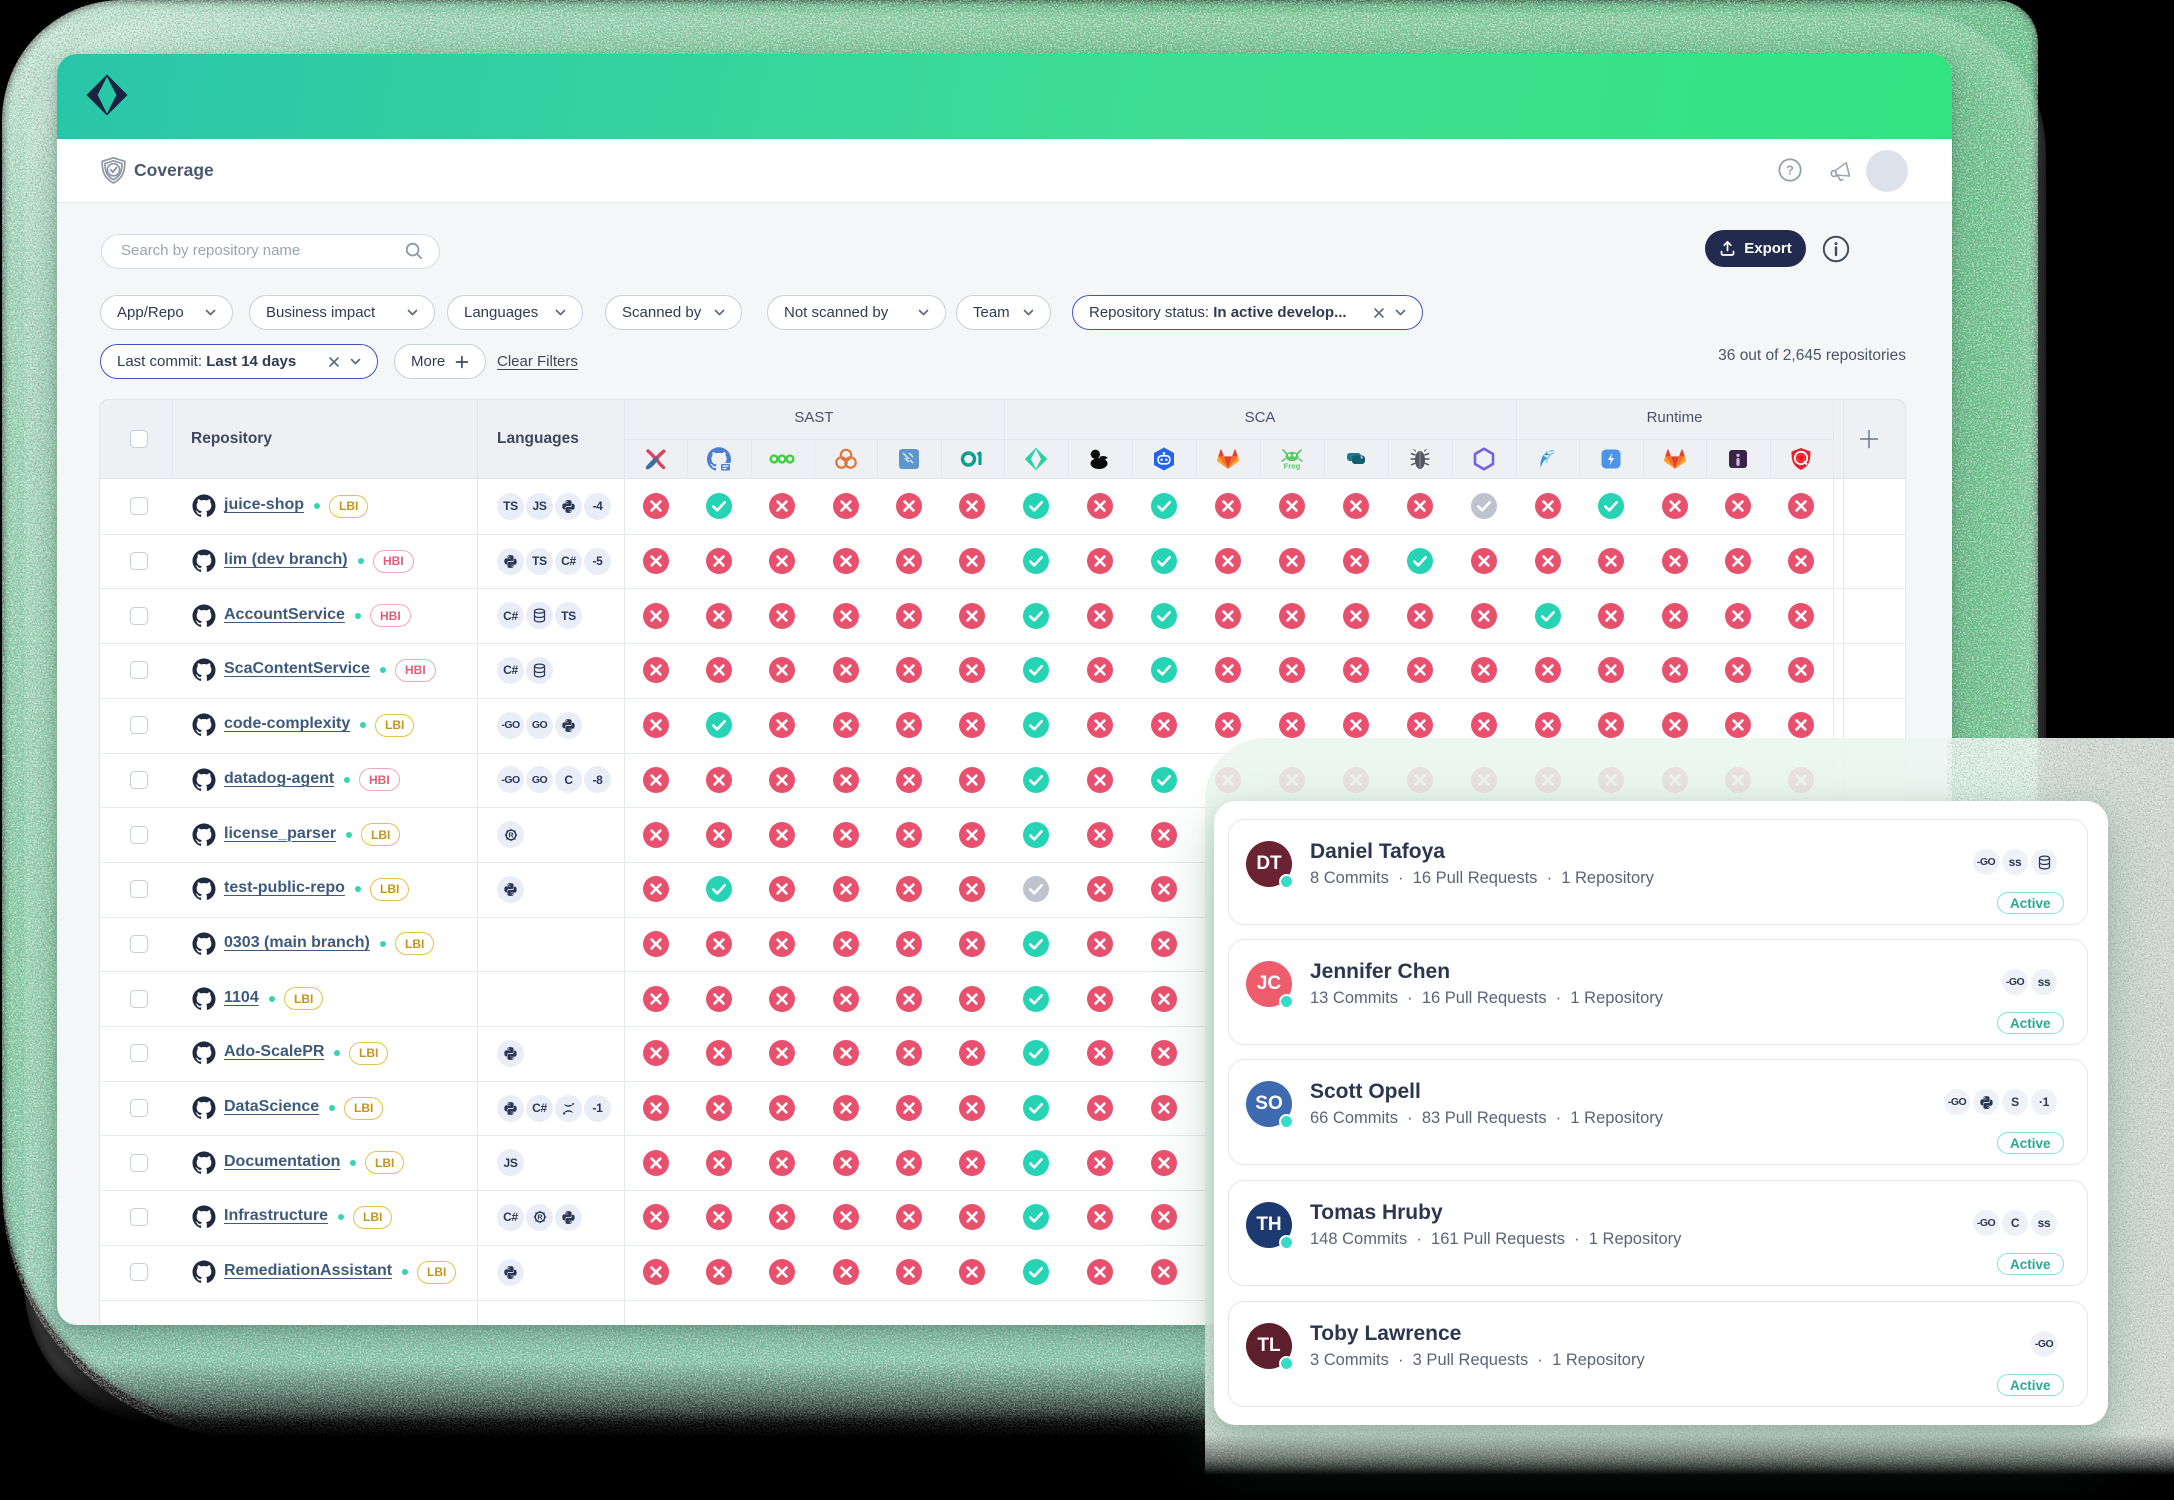 This screenshot has height=1500, width=2174. I want to click on svg-text: Frog, so click(1292, 466).